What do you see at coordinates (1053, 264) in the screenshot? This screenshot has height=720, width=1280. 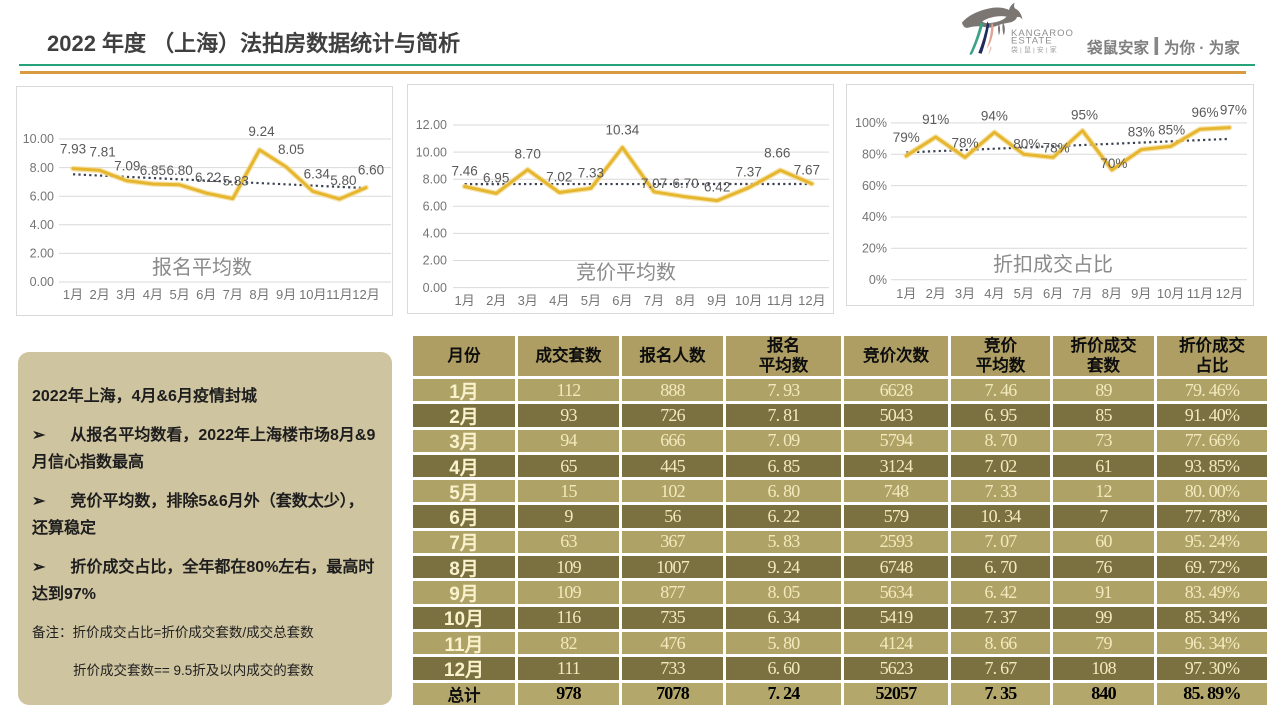 I see `svg-text: 折扣成交占比` at bounding box center [1053, 264].